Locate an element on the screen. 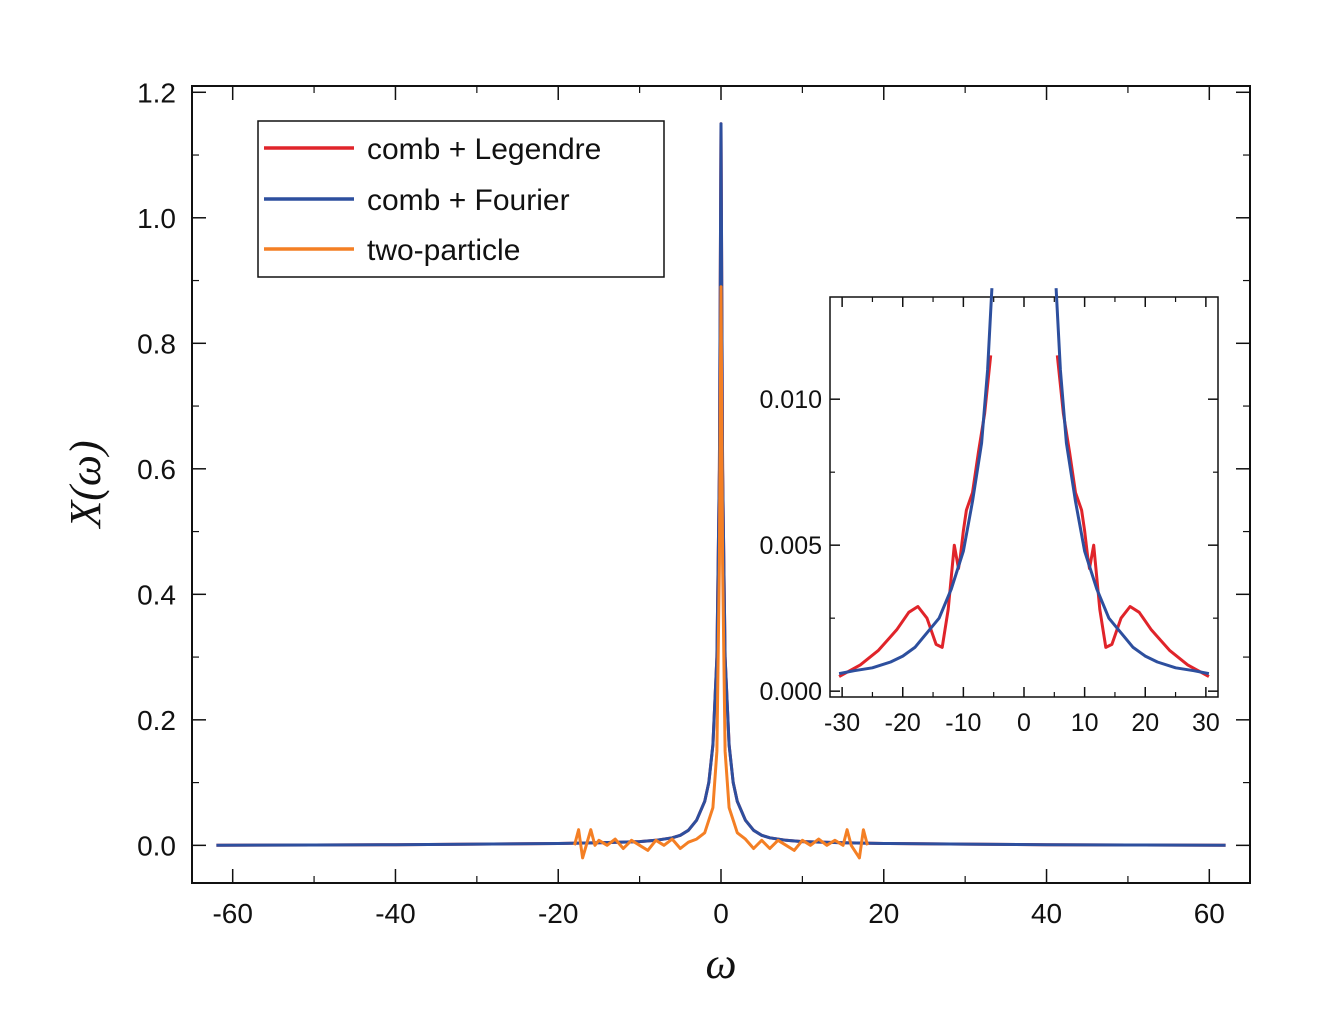 The height and width of the screenshot is (1023, 1329). y-tick-label: 0.005 is located at coordinates (790, 546).